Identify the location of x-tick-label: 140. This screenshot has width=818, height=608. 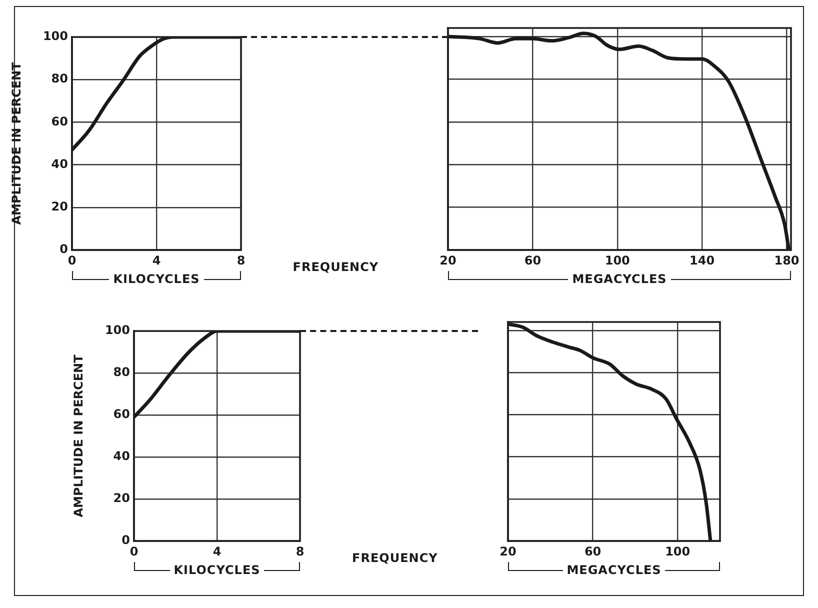
(702, 260).